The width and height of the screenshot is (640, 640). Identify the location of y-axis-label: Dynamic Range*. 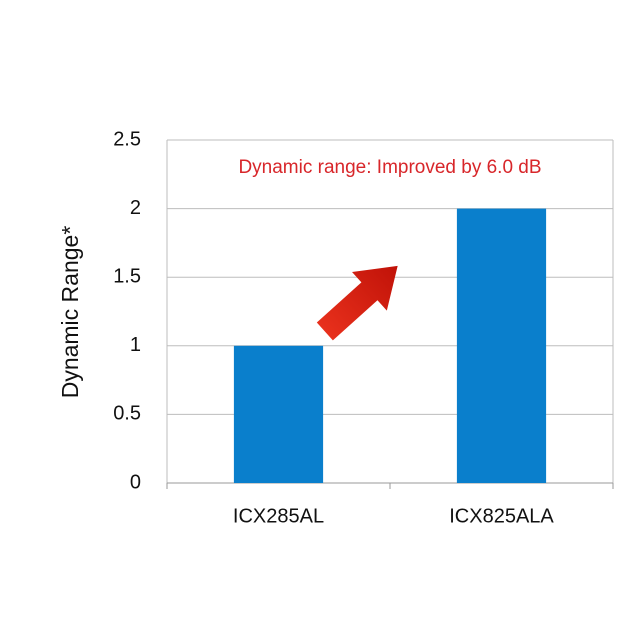
(70, 312).